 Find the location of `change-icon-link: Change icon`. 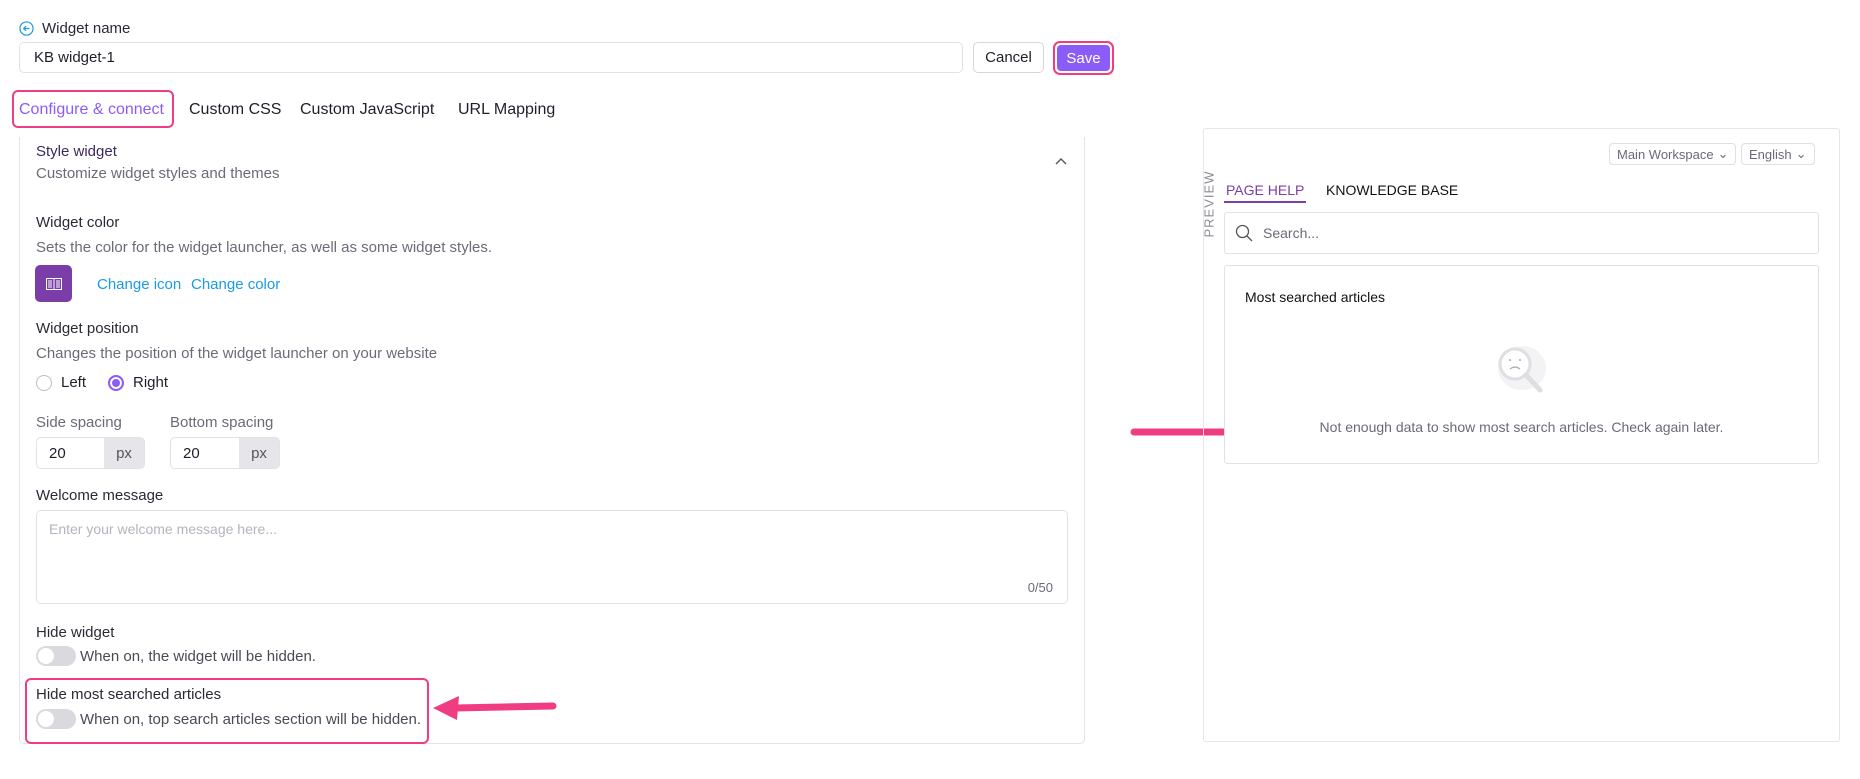

change-icon-link: Change icon is located at coordinates (139, 284).